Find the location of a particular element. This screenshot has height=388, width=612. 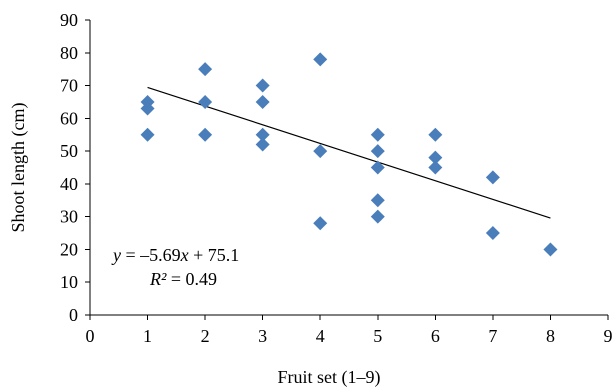

x-tick-label: 5 is located at coordinates (377, 336).